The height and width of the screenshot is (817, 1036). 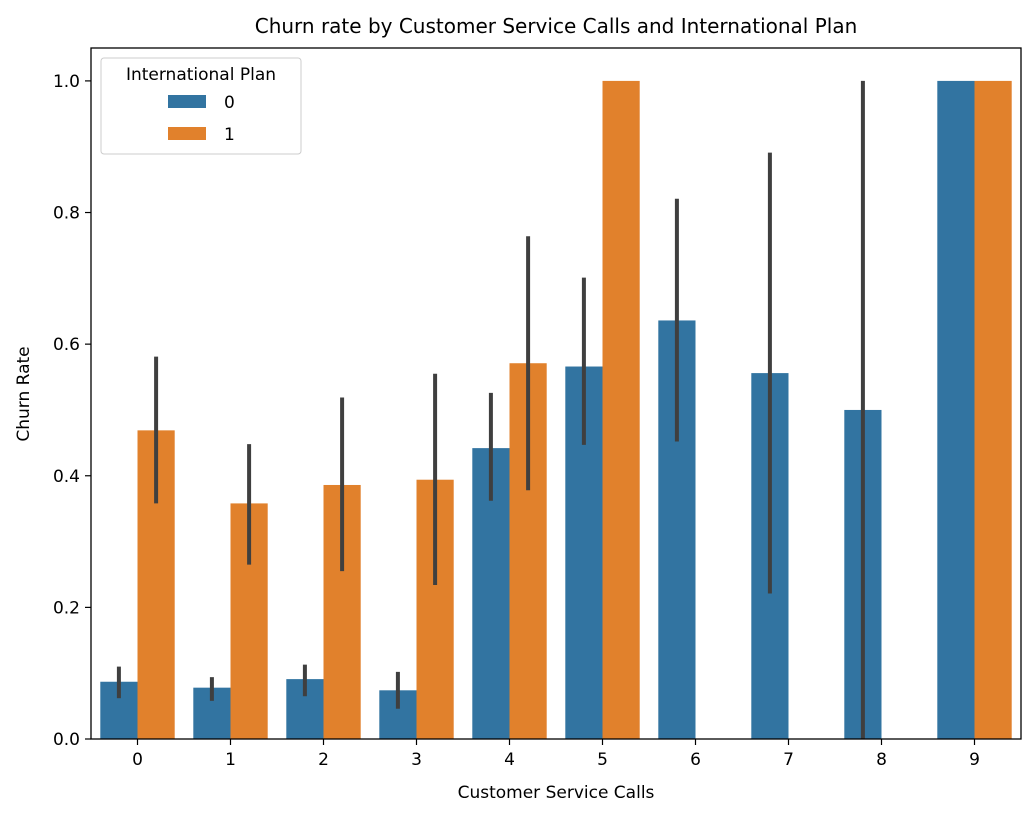 What do you see at coordinates (72, 411) in the screenshot?
I see `y-axis-ticks: 0.0 0.2 0.4 0.6 0.8 1.0` at bounding box center [72, 411].